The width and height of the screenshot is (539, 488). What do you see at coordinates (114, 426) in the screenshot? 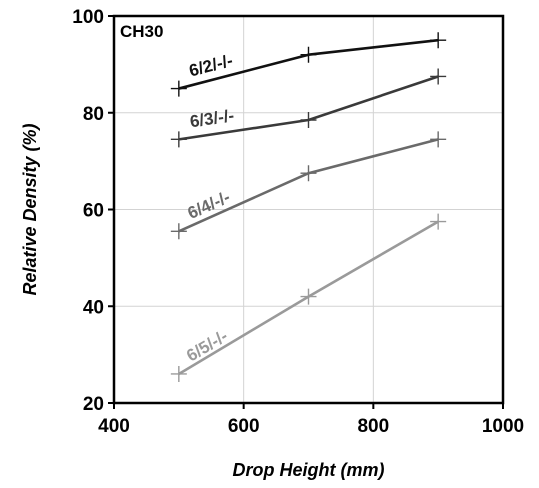
I see `x-tick-label: 400` at bounding box center [114, 426].